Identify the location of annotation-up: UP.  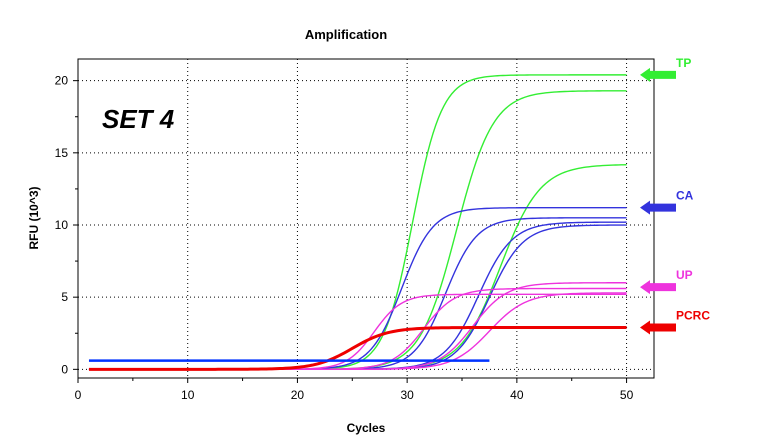
(666, 281).